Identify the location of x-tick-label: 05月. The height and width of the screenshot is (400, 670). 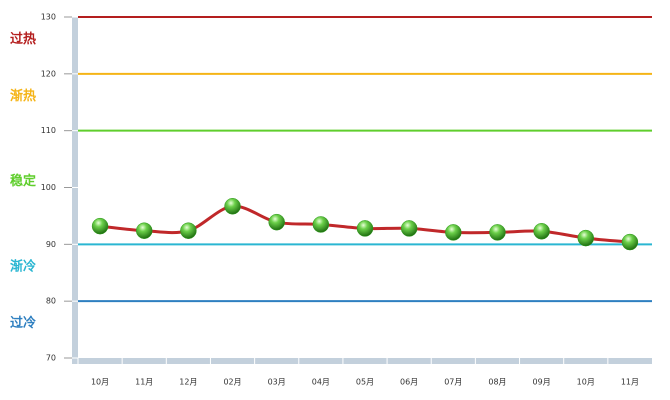
(365, 382).